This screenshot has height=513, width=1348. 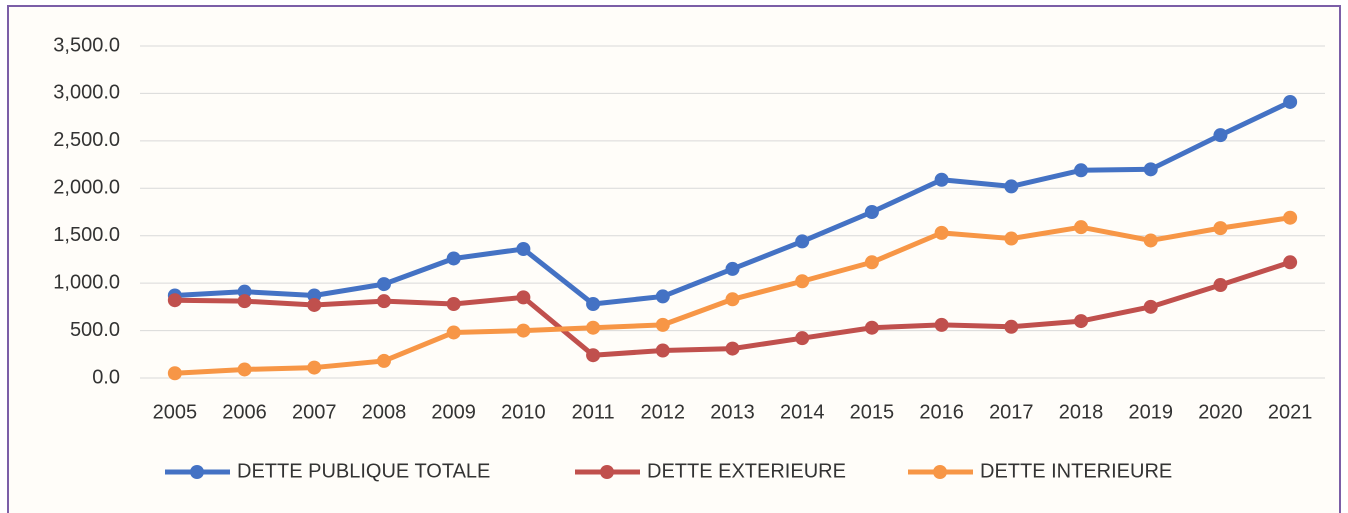 What do you see at coordinates (384, 412) in the screenshot?
I see `x-tick-label: 2008` at bounding box center [384, 412].